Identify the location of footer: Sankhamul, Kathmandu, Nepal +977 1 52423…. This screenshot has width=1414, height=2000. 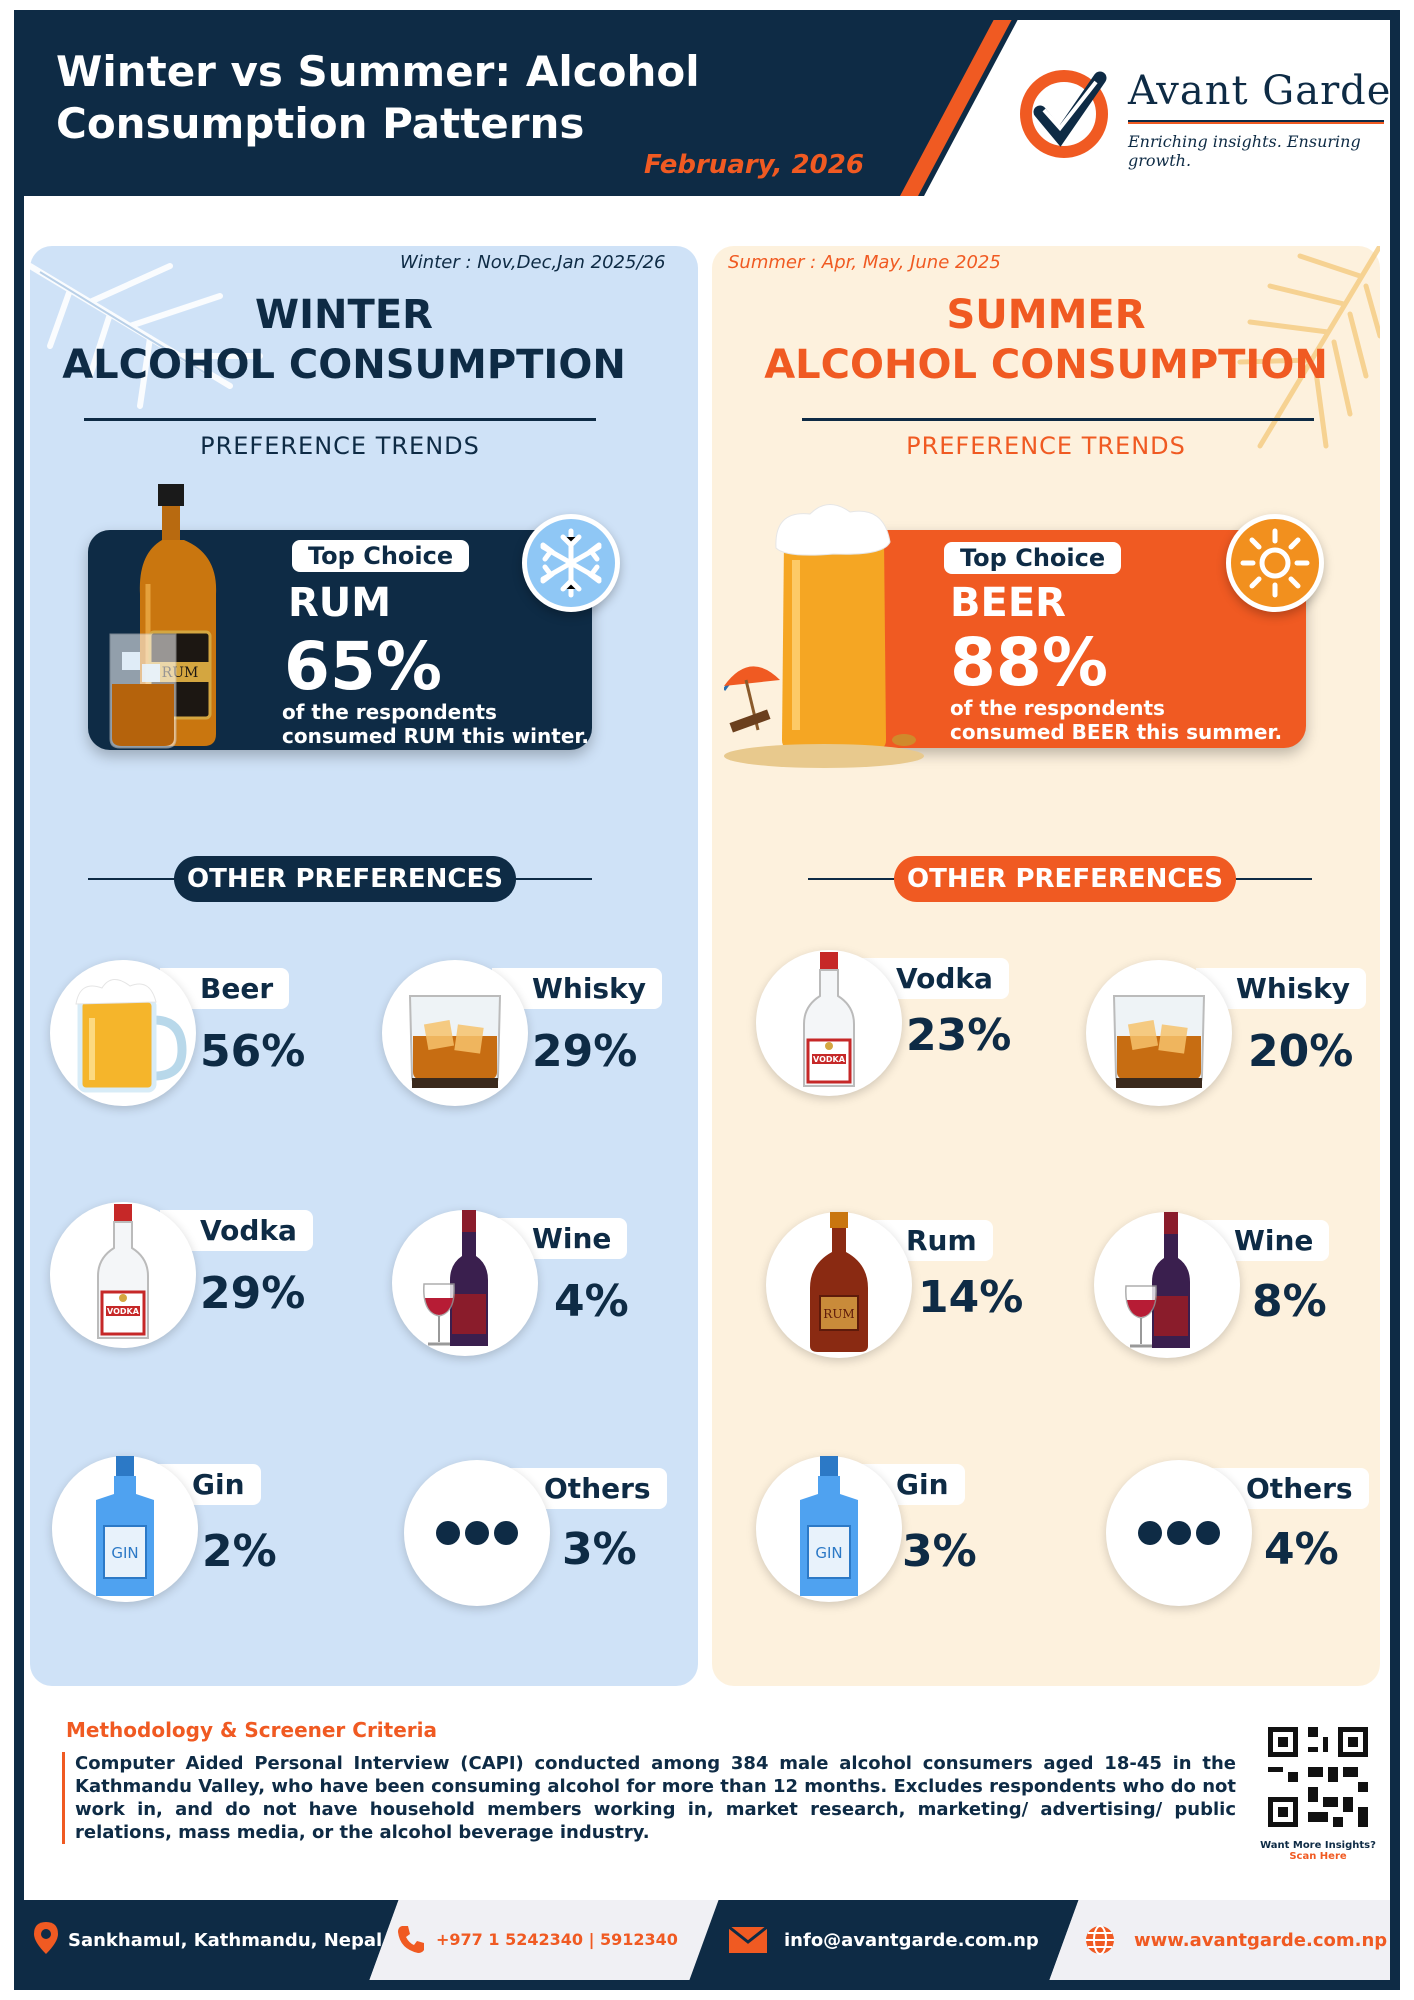
(707, 1940).